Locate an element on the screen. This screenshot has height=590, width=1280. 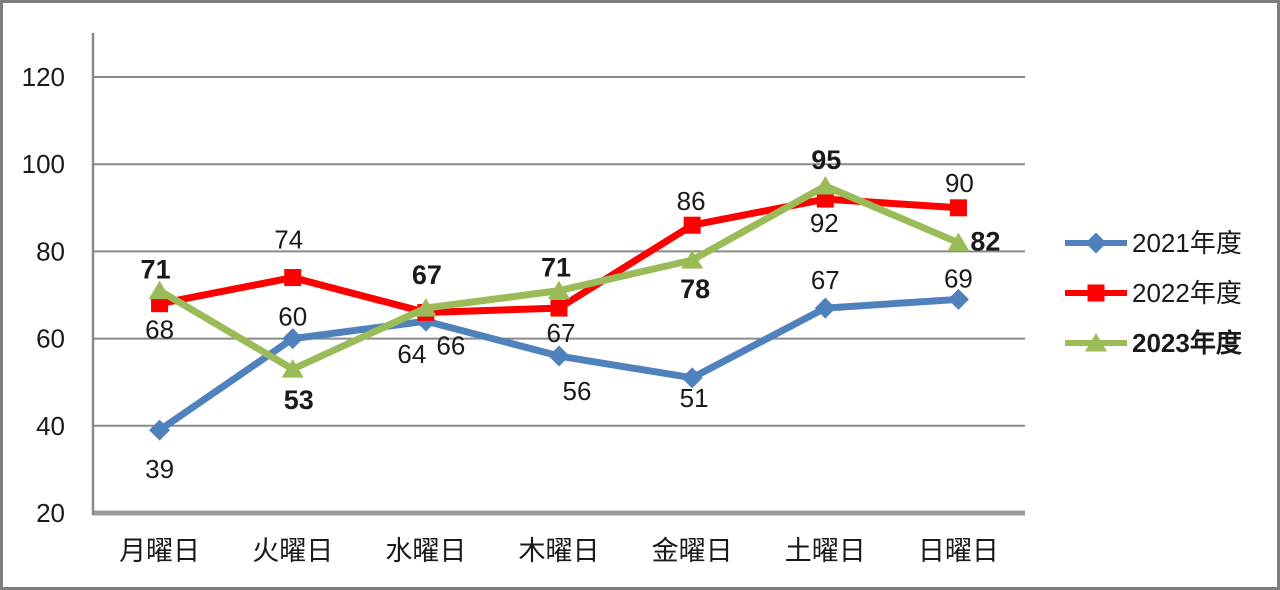
legend-diamond-icon is located at coordinates (1096, 243).